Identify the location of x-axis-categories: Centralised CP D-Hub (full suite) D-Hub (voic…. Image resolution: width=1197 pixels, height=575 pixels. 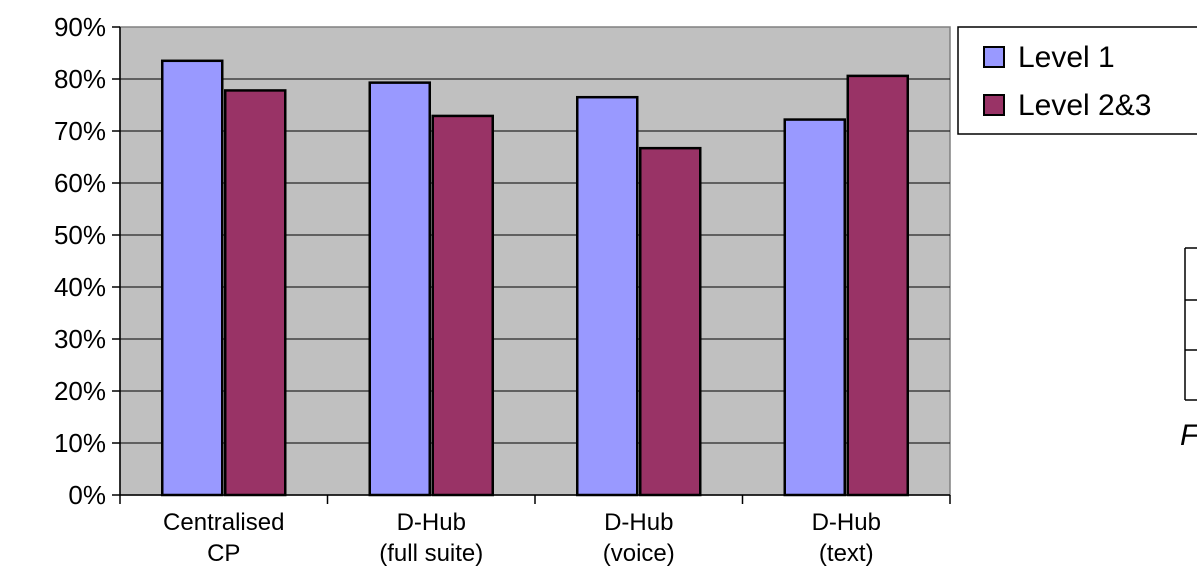
(535, 531).